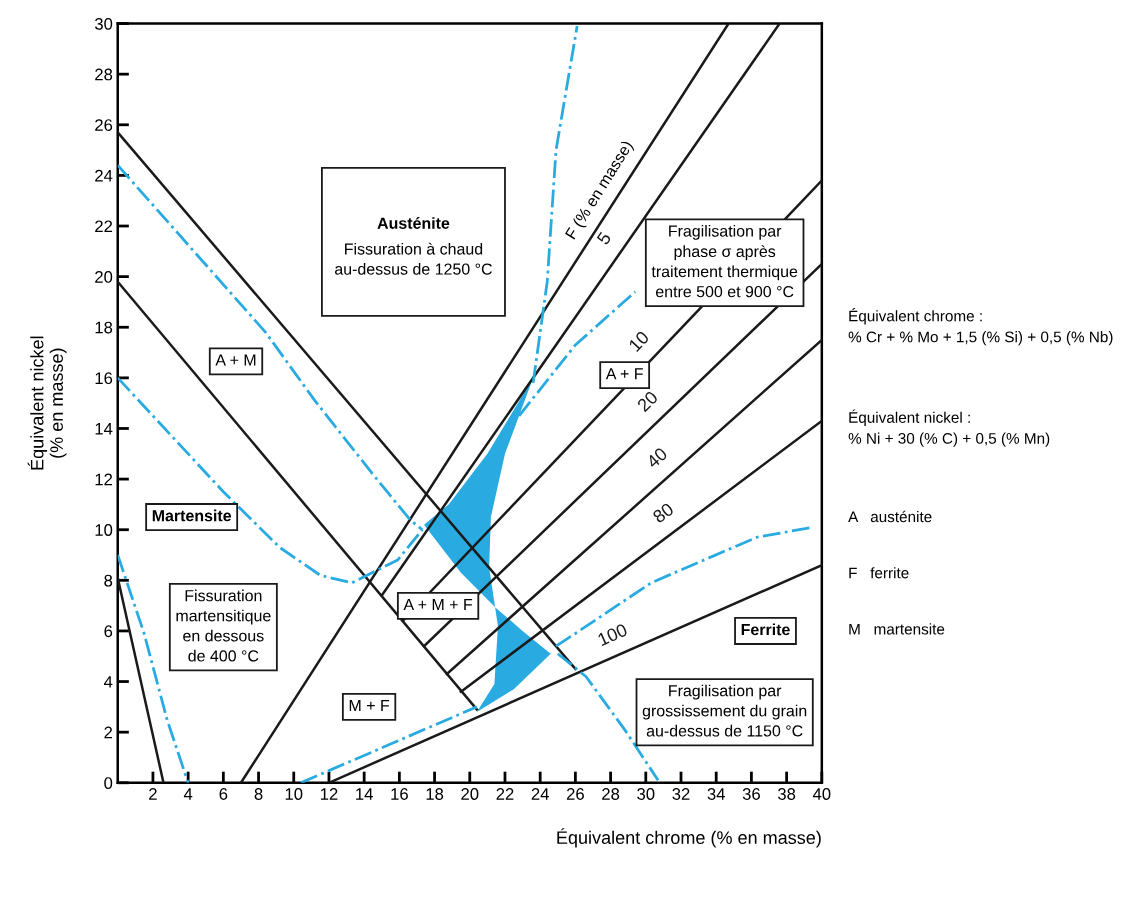  What do you see at coordinates (103, 23) in the screenshot?
I see `y-tick-label: 30` at bounding box center [103, 23].